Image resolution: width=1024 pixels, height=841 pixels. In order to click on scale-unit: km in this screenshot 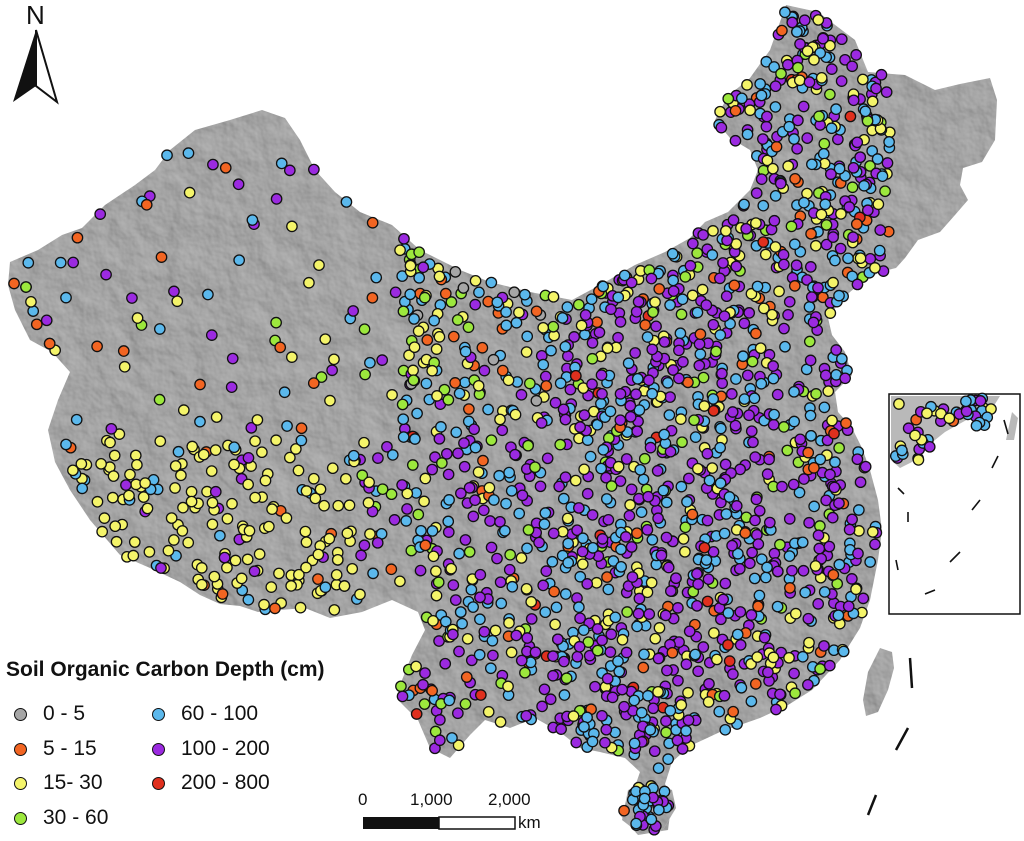, I will do `click(529, 822)`.